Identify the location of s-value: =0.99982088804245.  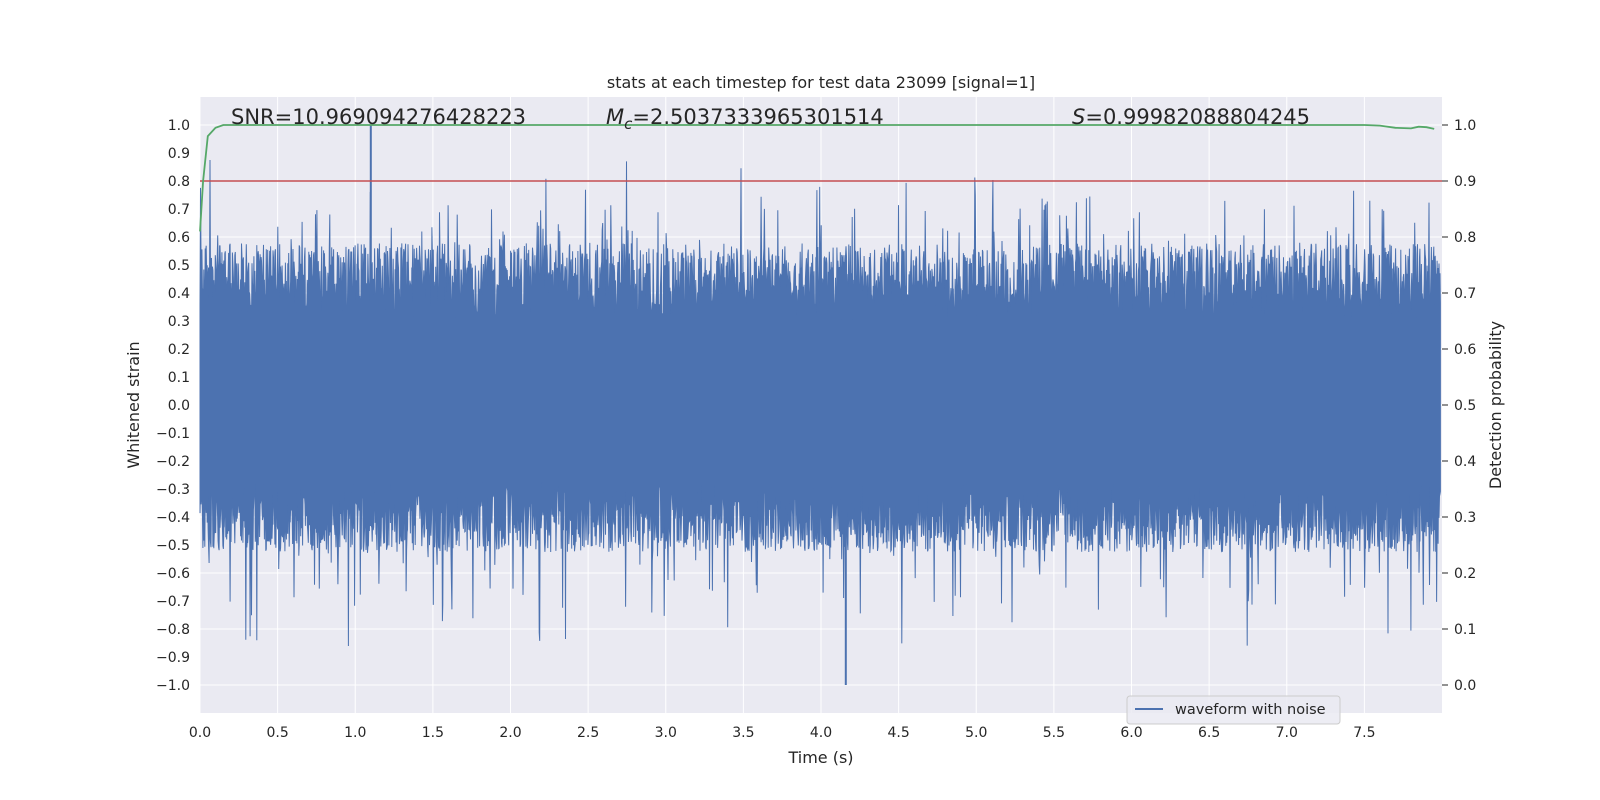
(1197, 117).